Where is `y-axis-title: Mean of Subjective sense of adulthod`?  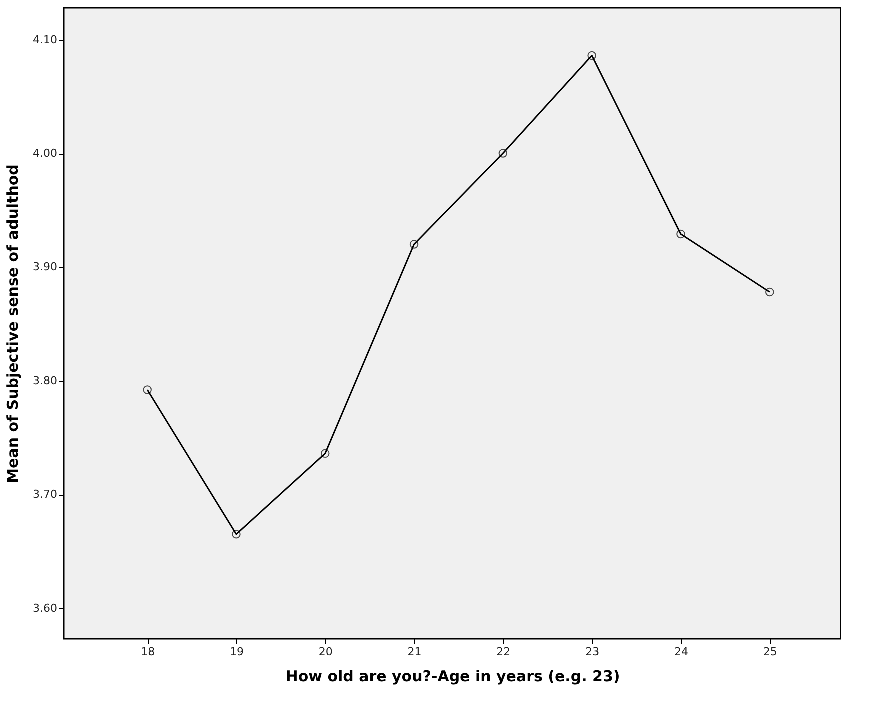
y-axis-title: Mean of Subjective sense of adulthod is located at coordinates (13, 324).